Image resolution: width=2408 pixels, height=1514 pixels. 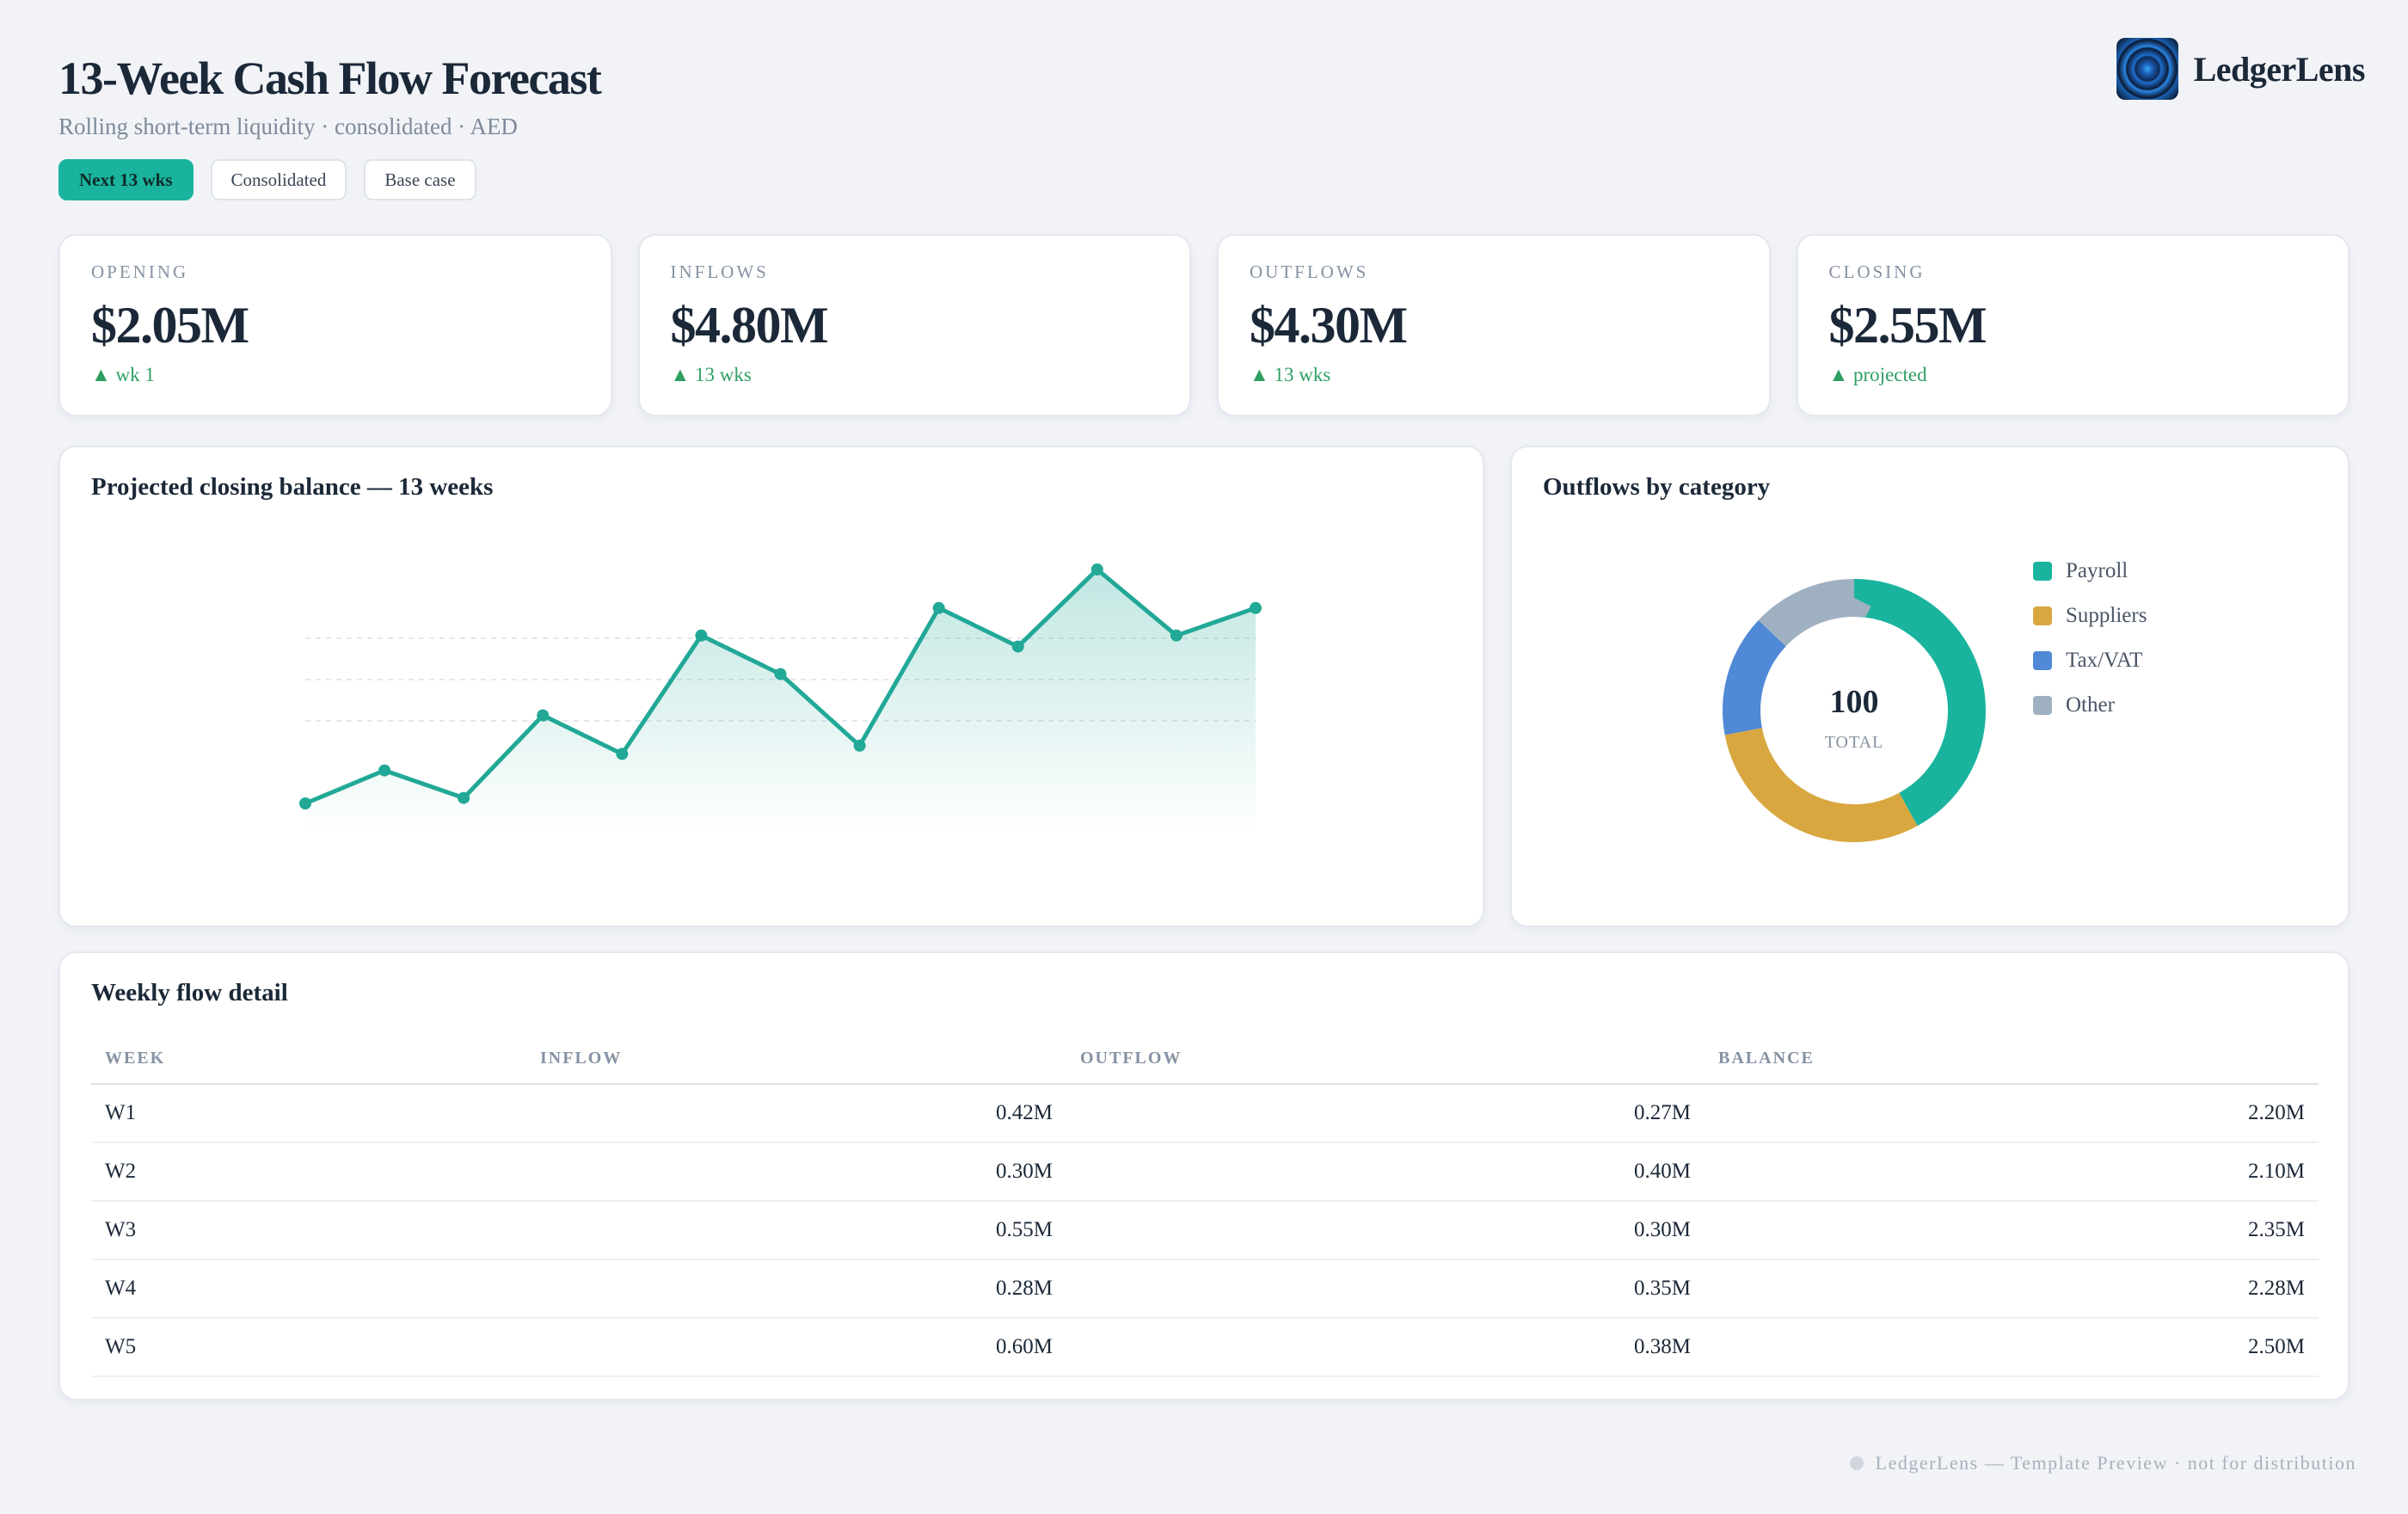 I want to click on donut-slice-tax-vat, so click(x=1854, y=710).